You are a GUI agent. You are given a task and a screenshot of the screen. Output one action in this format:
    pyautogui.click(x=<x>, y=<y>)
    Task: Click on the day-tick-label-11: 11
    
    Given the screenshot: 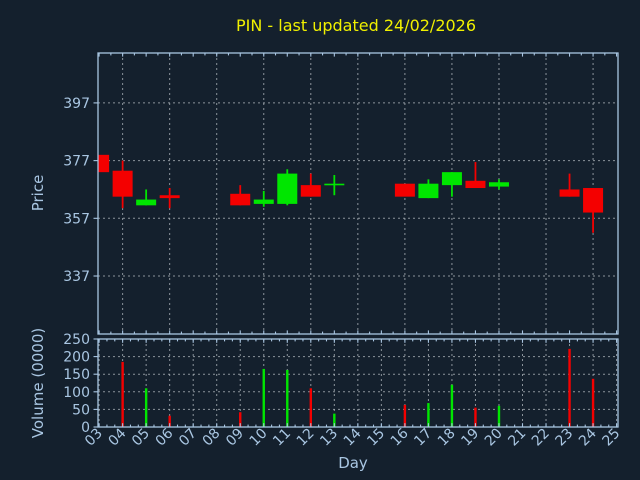 What is the action you would take?
    pyautogui.click(x=282, y=438)
    